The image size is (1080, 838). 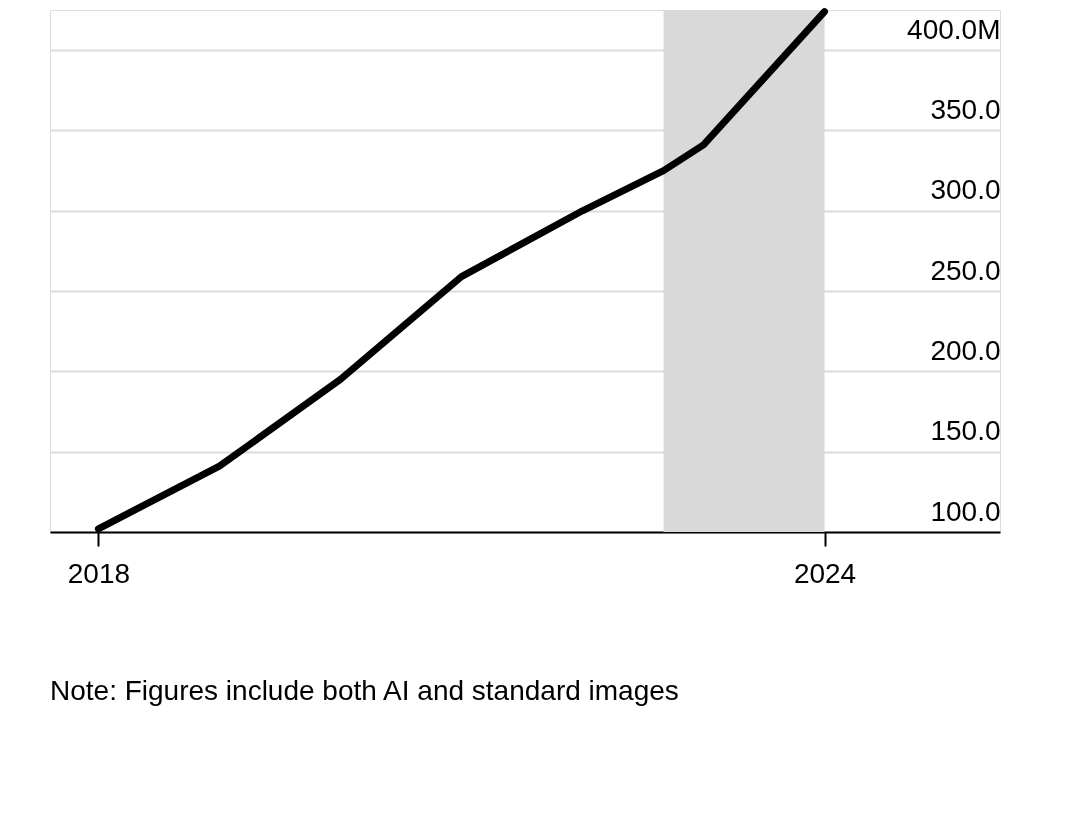 What do you see at coordinates (965, 350) in the screenshot?
I see `y-tick-label: 200.0` at bounding box center [965, 350].